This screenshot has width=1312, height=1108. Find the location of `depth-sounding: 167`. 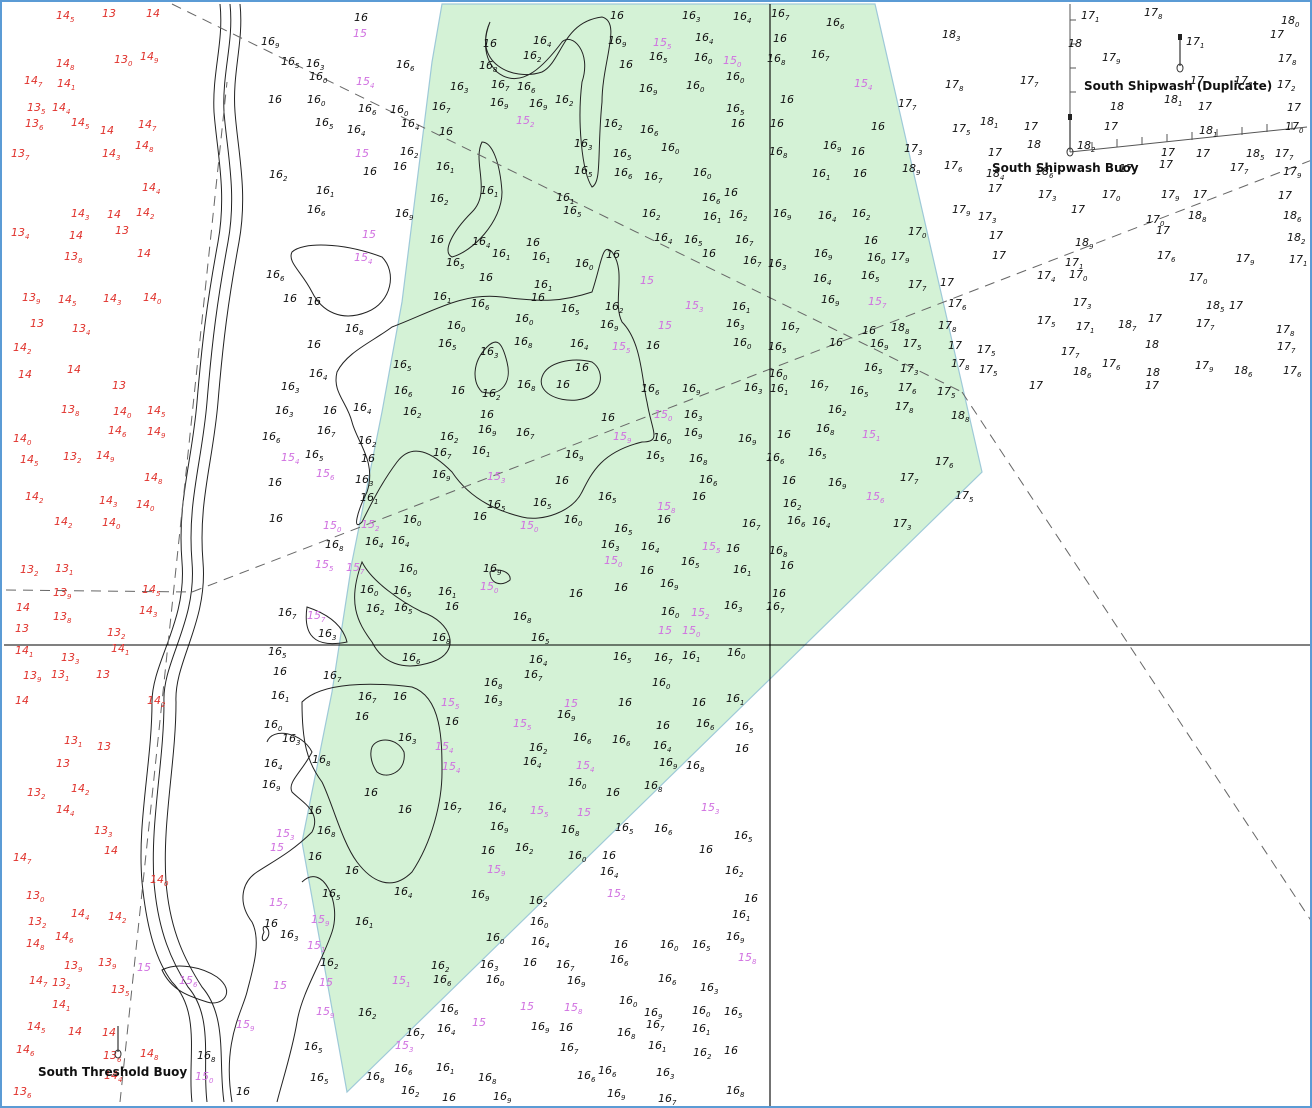

depth-sounding: 167 is located at coordinates (667, 1099).